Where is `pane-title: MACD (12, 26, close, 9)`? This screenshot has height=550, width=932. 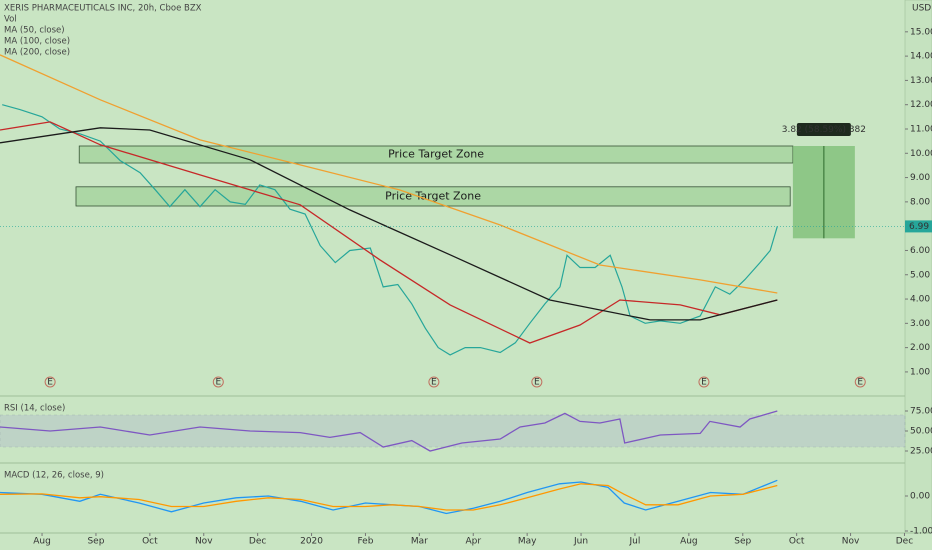
pane-title: MACD (12, 26, close, 9) is located at coordinates (54, 476).